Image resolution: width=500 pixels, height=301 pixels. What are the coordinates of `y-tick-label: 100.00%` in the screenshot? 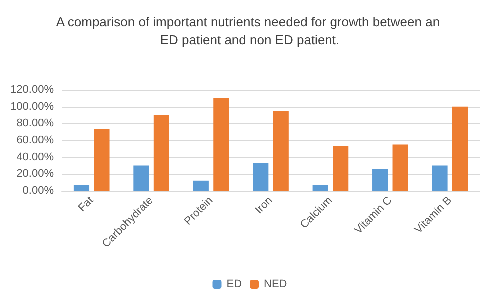 It's located at (32, 106).